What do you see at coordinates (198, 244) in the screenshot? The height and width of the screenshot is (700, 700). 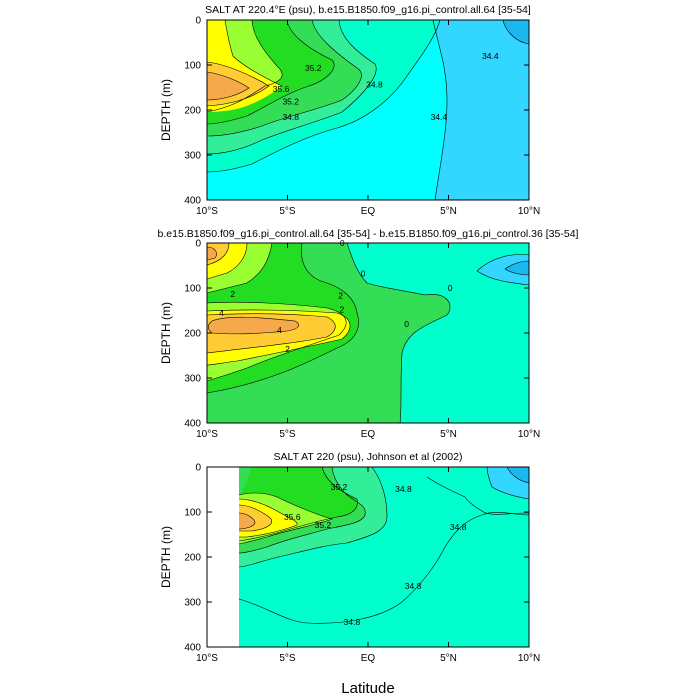 I see `panel-2-y-tick-label: 0` at bounding box center [198, 244].